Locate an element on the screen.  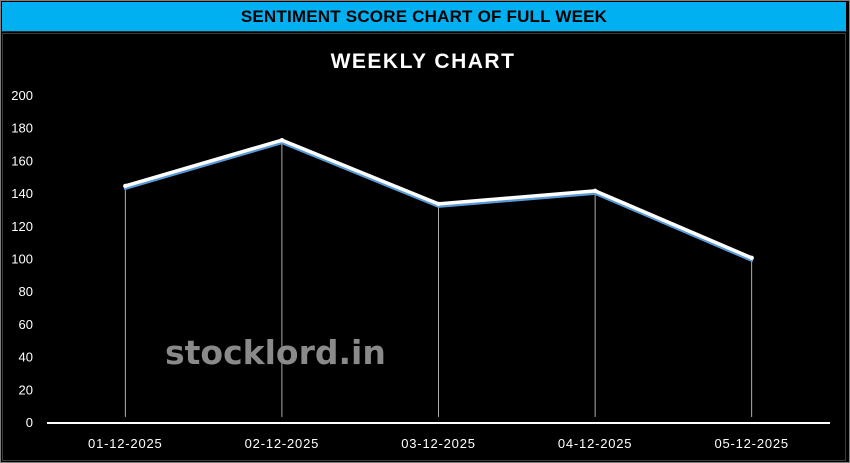
y-tick-label: 100 is located at coordinates (22, 259).